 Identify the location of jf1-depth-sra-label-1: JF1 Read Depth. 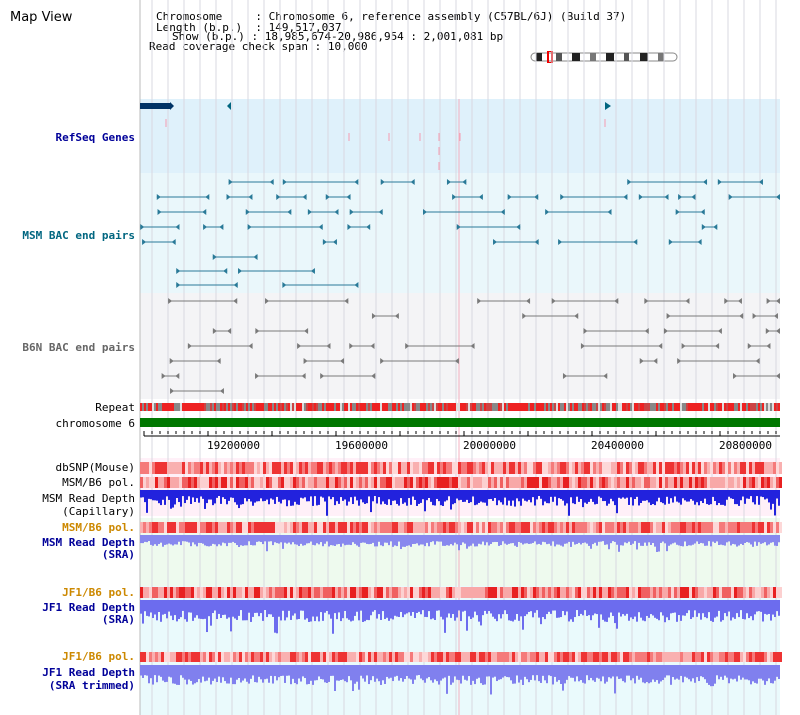
(88, 607).